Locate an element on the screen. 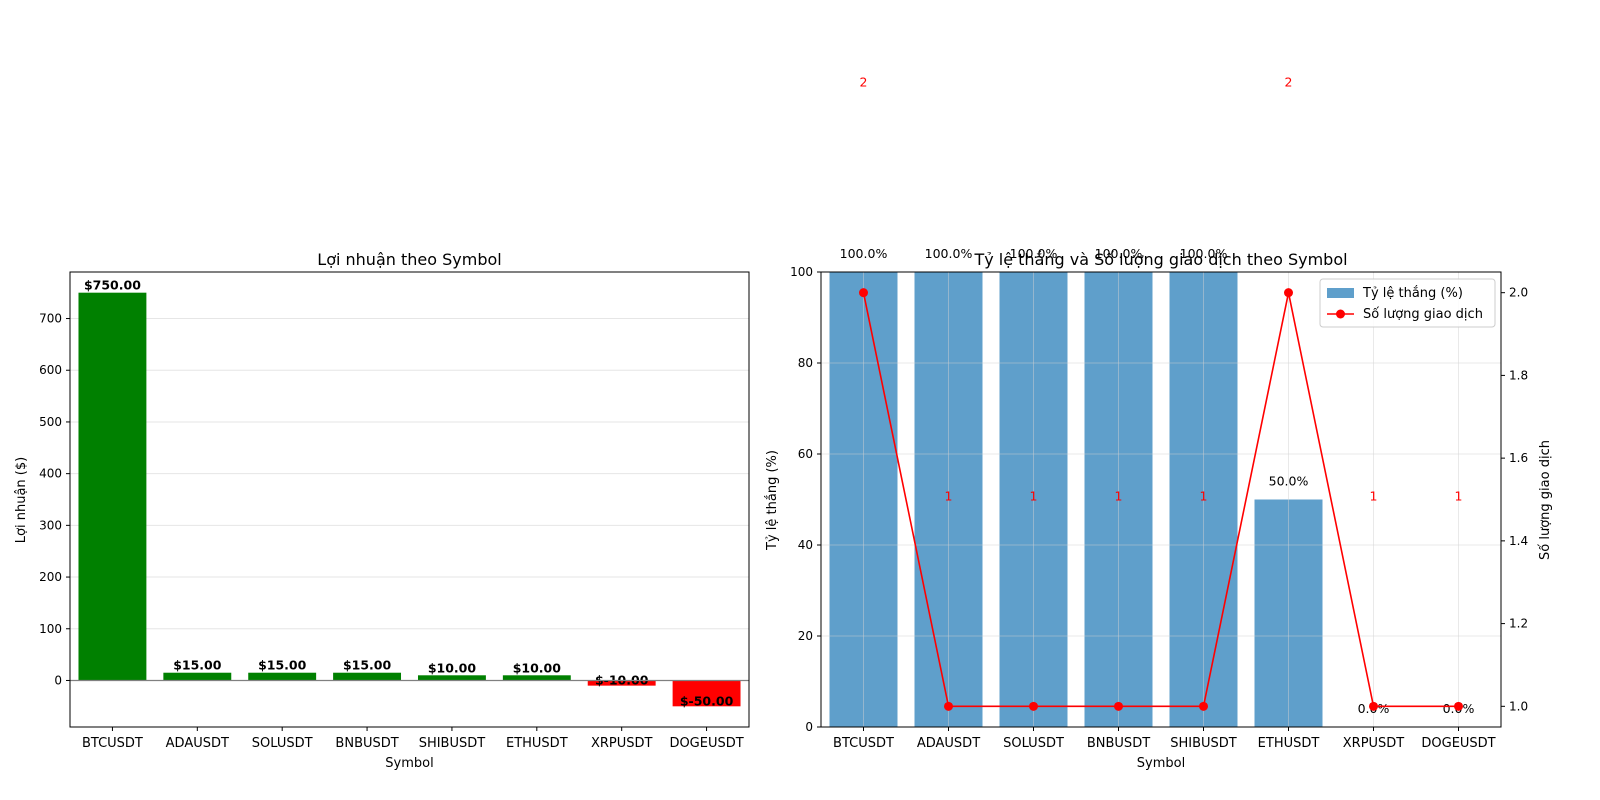 Image resolution: width=1600 pixels, height=800 pixels. y2-tick-label: 1.8 is located at coordinates (1518, 375).